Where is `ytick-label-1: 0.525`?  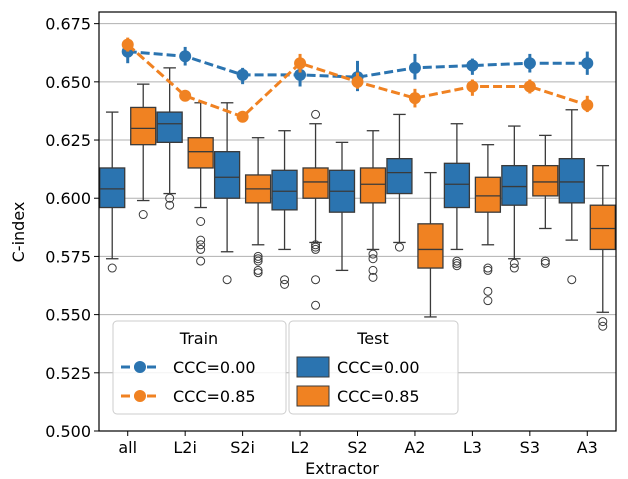 ytick-label-1: 0.525 is located at coordinates (68, 373).